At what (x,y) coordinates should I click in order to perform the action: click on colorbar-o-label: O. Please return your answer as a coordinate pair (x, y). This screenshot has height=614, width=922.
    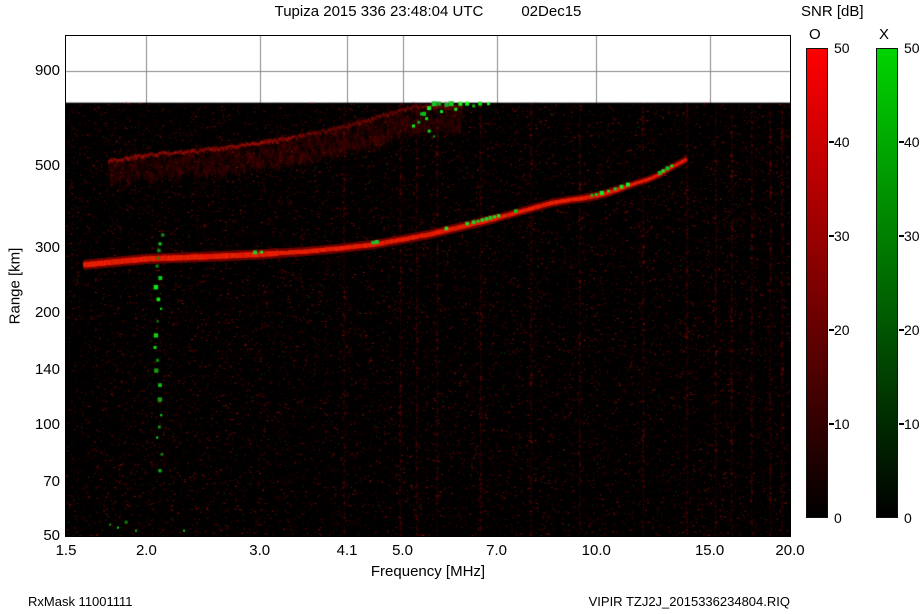
    Looking at the image, I should click on (815, 34).